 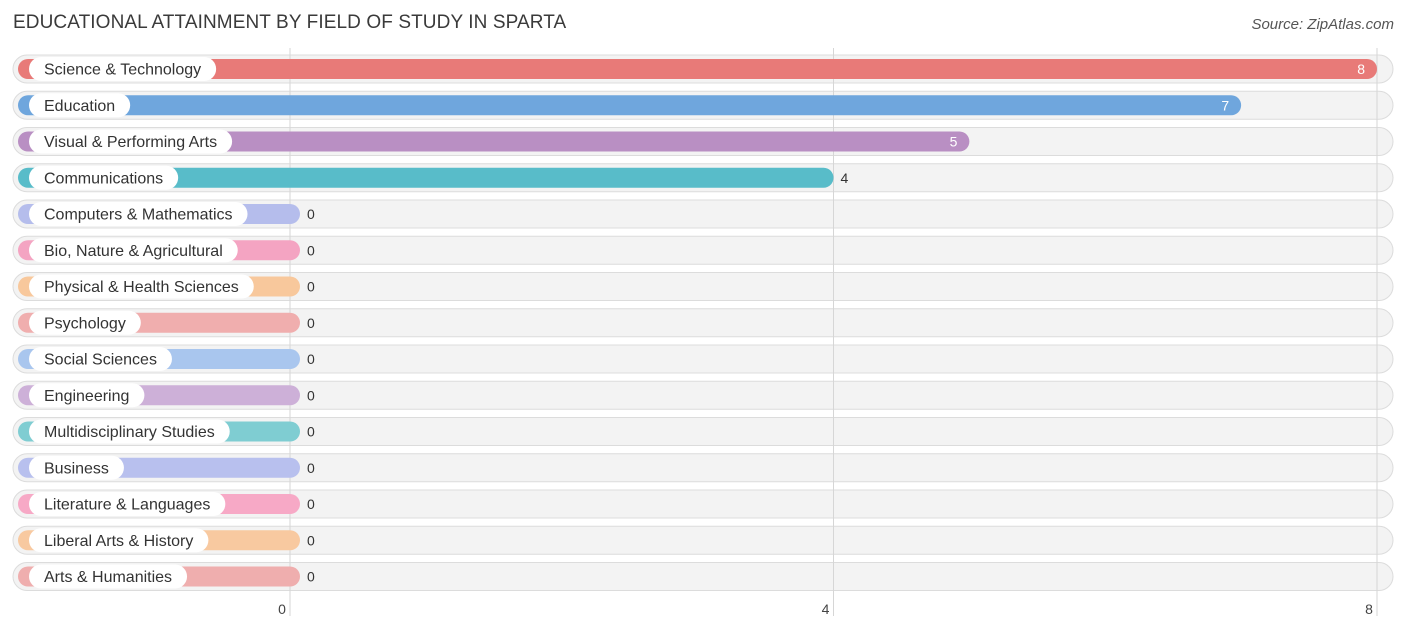 I want to click on x-axis-ticks: 0 4 8, so click(x=825, y=609).